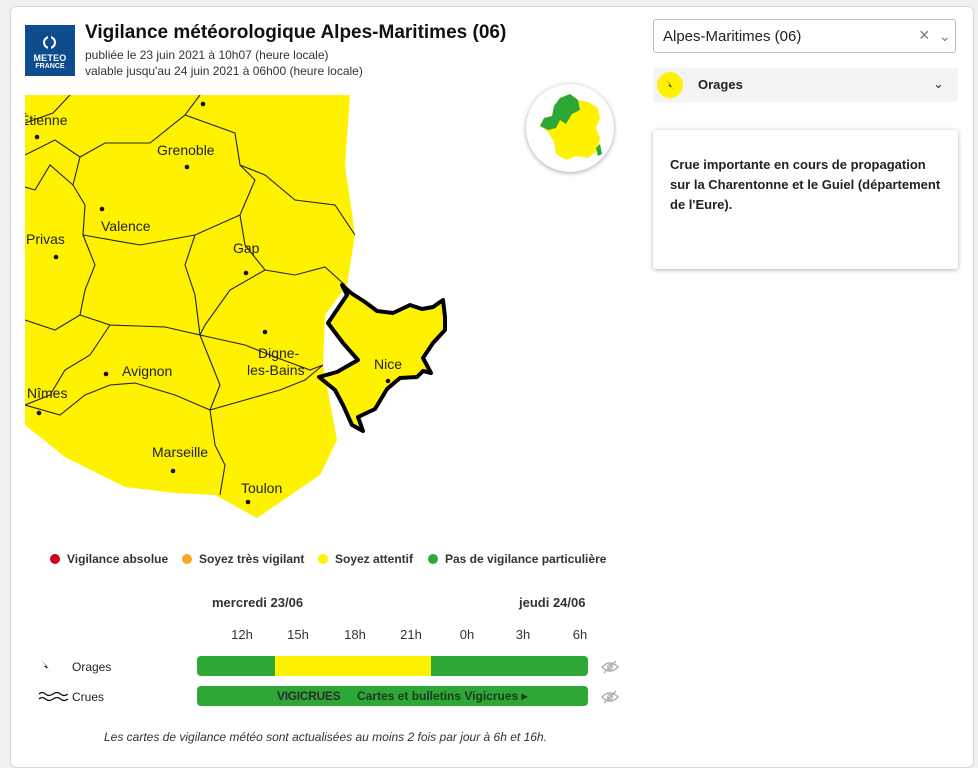 This screenshot has height=768, width=978. Describe the element at coordinates (252, 559) in the screenshot. I see `legend-label: Soyez très vigilant` at that location.